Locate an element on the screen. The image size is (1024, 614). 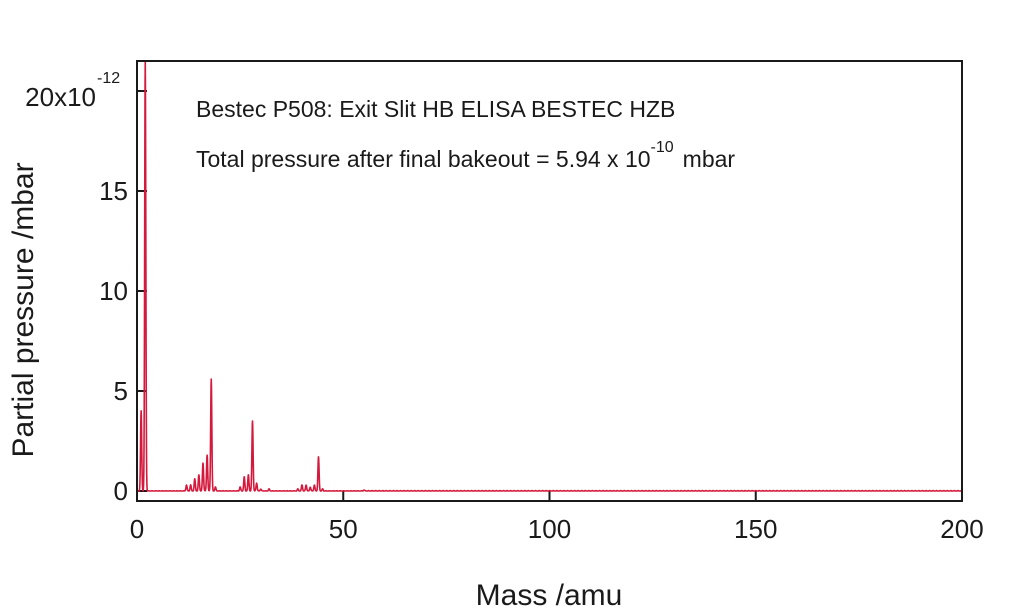
y-axis-ticks: 0 5 10 15 is located at coordinates (123, 298).